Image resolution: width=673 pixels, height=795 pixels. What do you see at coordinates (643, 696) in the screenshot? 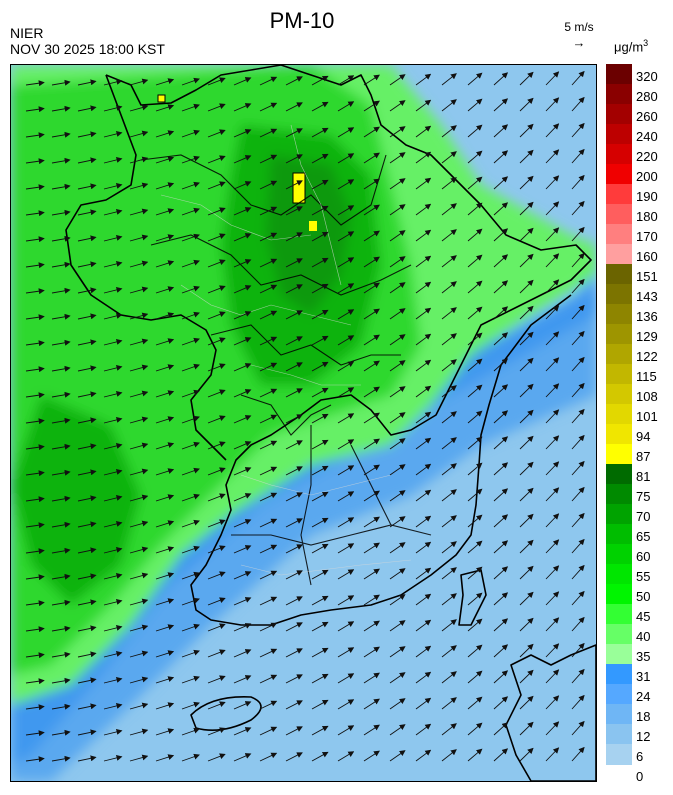
I see `legend-label: 24` at bounding box center [643, 696].